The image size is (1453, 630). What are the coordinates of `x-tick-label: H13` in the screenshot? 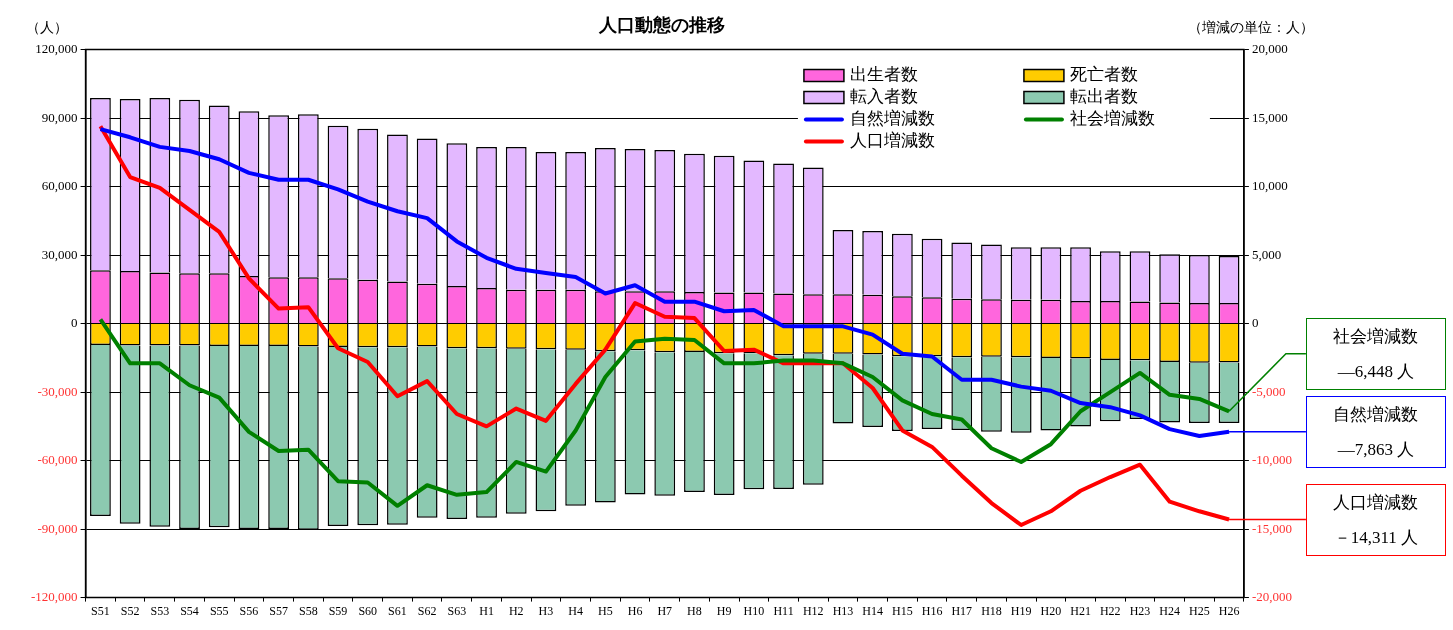 It's located at (843, 610).